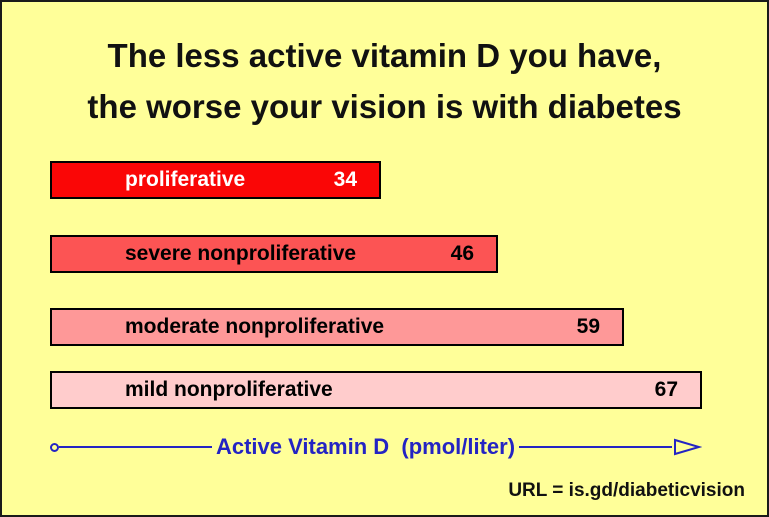  I want to click on bar-severe-nonproliferative: severe nonproliferative 46, so click(274, 254).